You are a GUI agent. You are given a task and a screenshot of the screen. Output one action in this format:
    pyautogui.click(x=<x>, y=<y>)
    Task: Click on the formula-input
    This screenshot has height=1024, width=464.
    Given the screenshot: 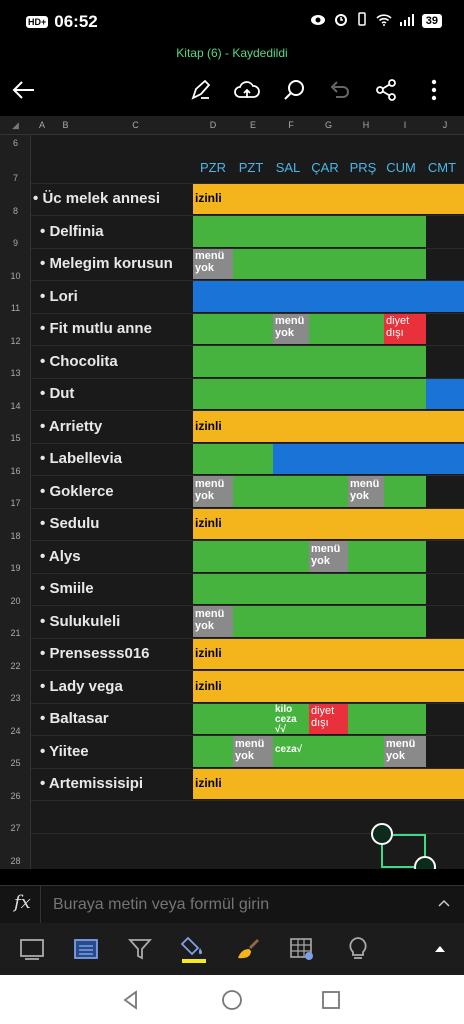 What is the action you would take?
    pyautogui.click(x=230, y=905)
    